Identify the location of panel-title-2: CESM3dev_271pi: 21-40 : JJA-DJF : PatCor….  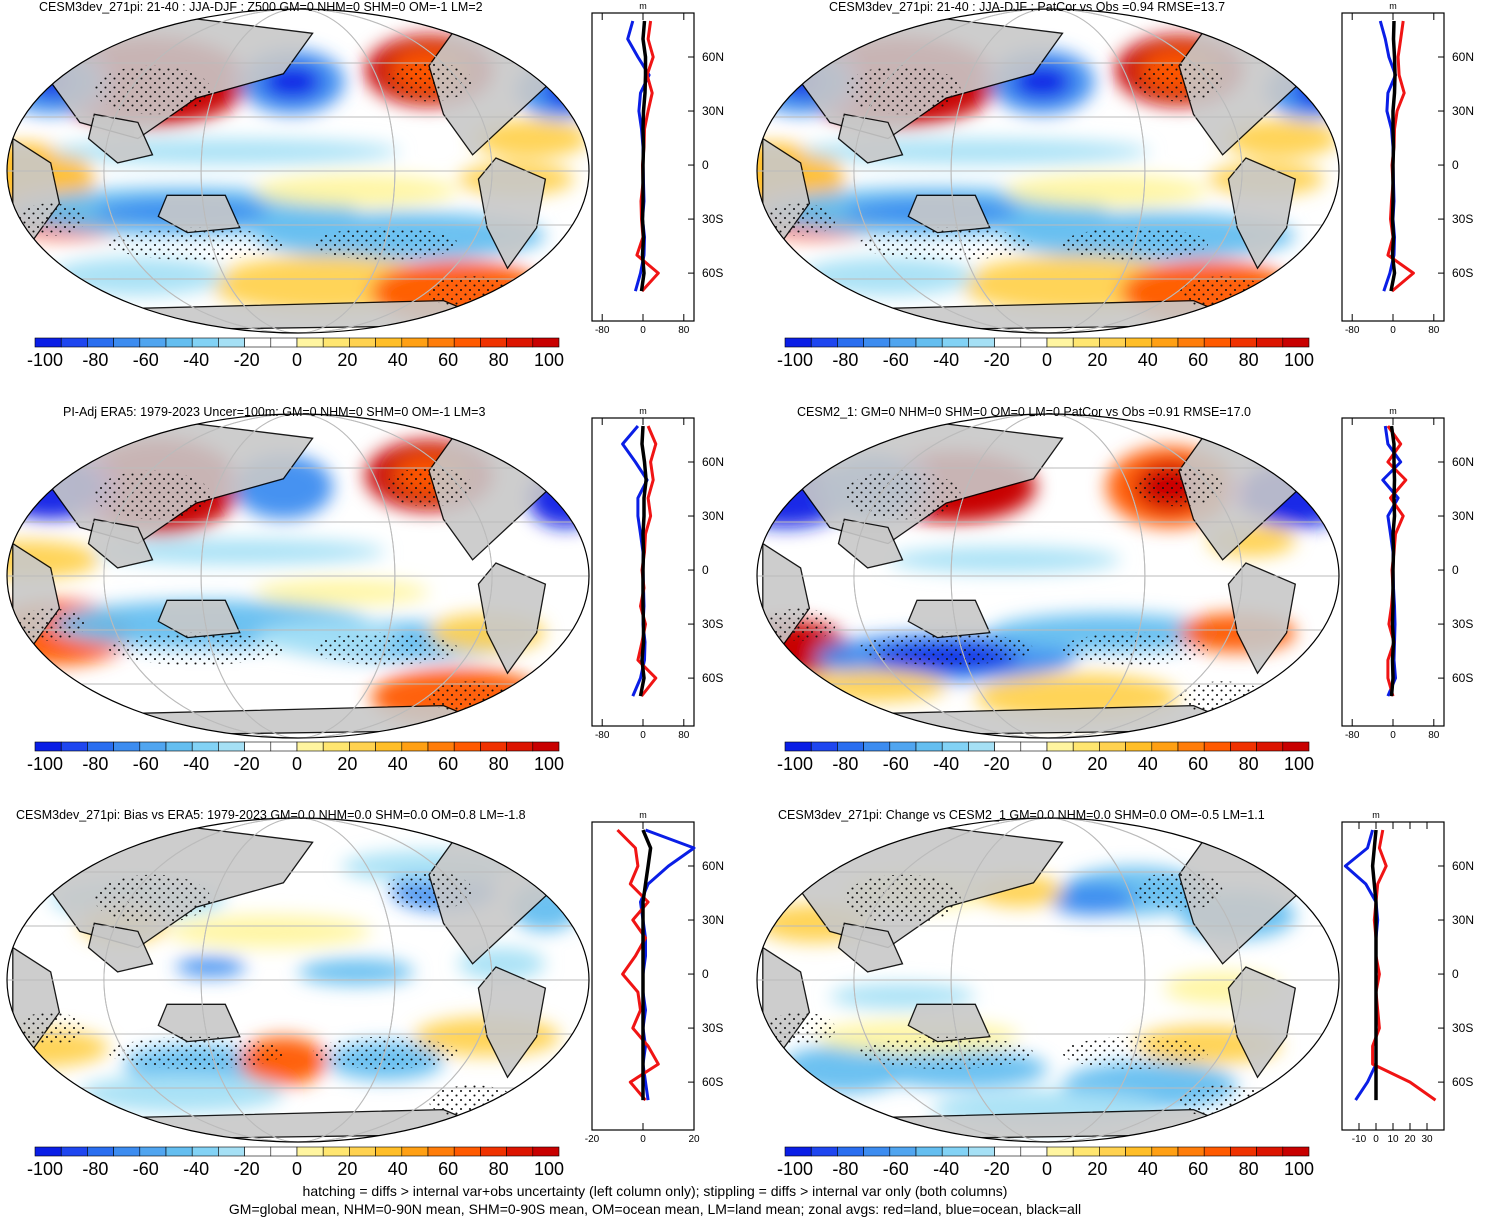
(1027, 7).